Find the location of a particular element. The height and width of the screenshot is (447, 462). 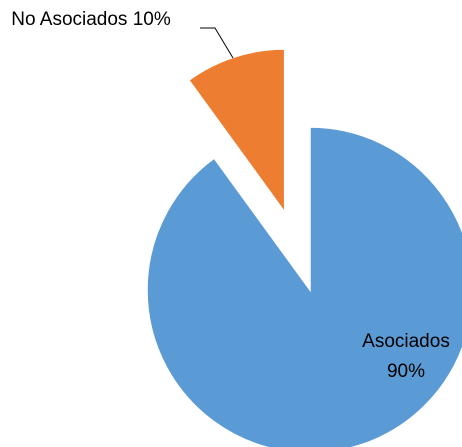

label-value: 90% is located at coordinates (406, 371).